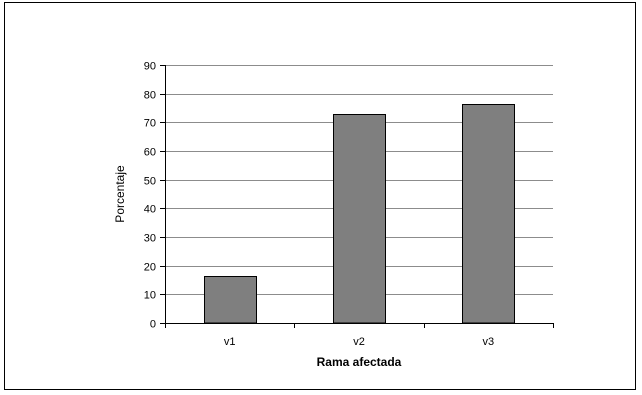 The height and width of the screenshot is (395, 642). Describe the element at coordinates (150, 210) in the screenshot. I see `y-tick-label-40: 40` at that location.